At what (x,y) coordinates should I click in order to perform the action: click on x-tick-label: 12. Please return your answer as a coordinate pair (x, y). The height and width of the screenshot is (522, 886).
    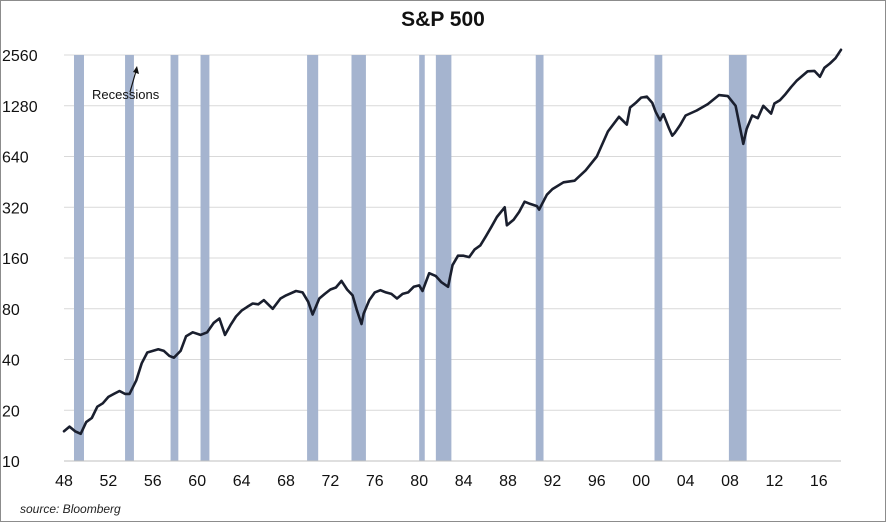
    Looking at the image, I should click on (775, 481).